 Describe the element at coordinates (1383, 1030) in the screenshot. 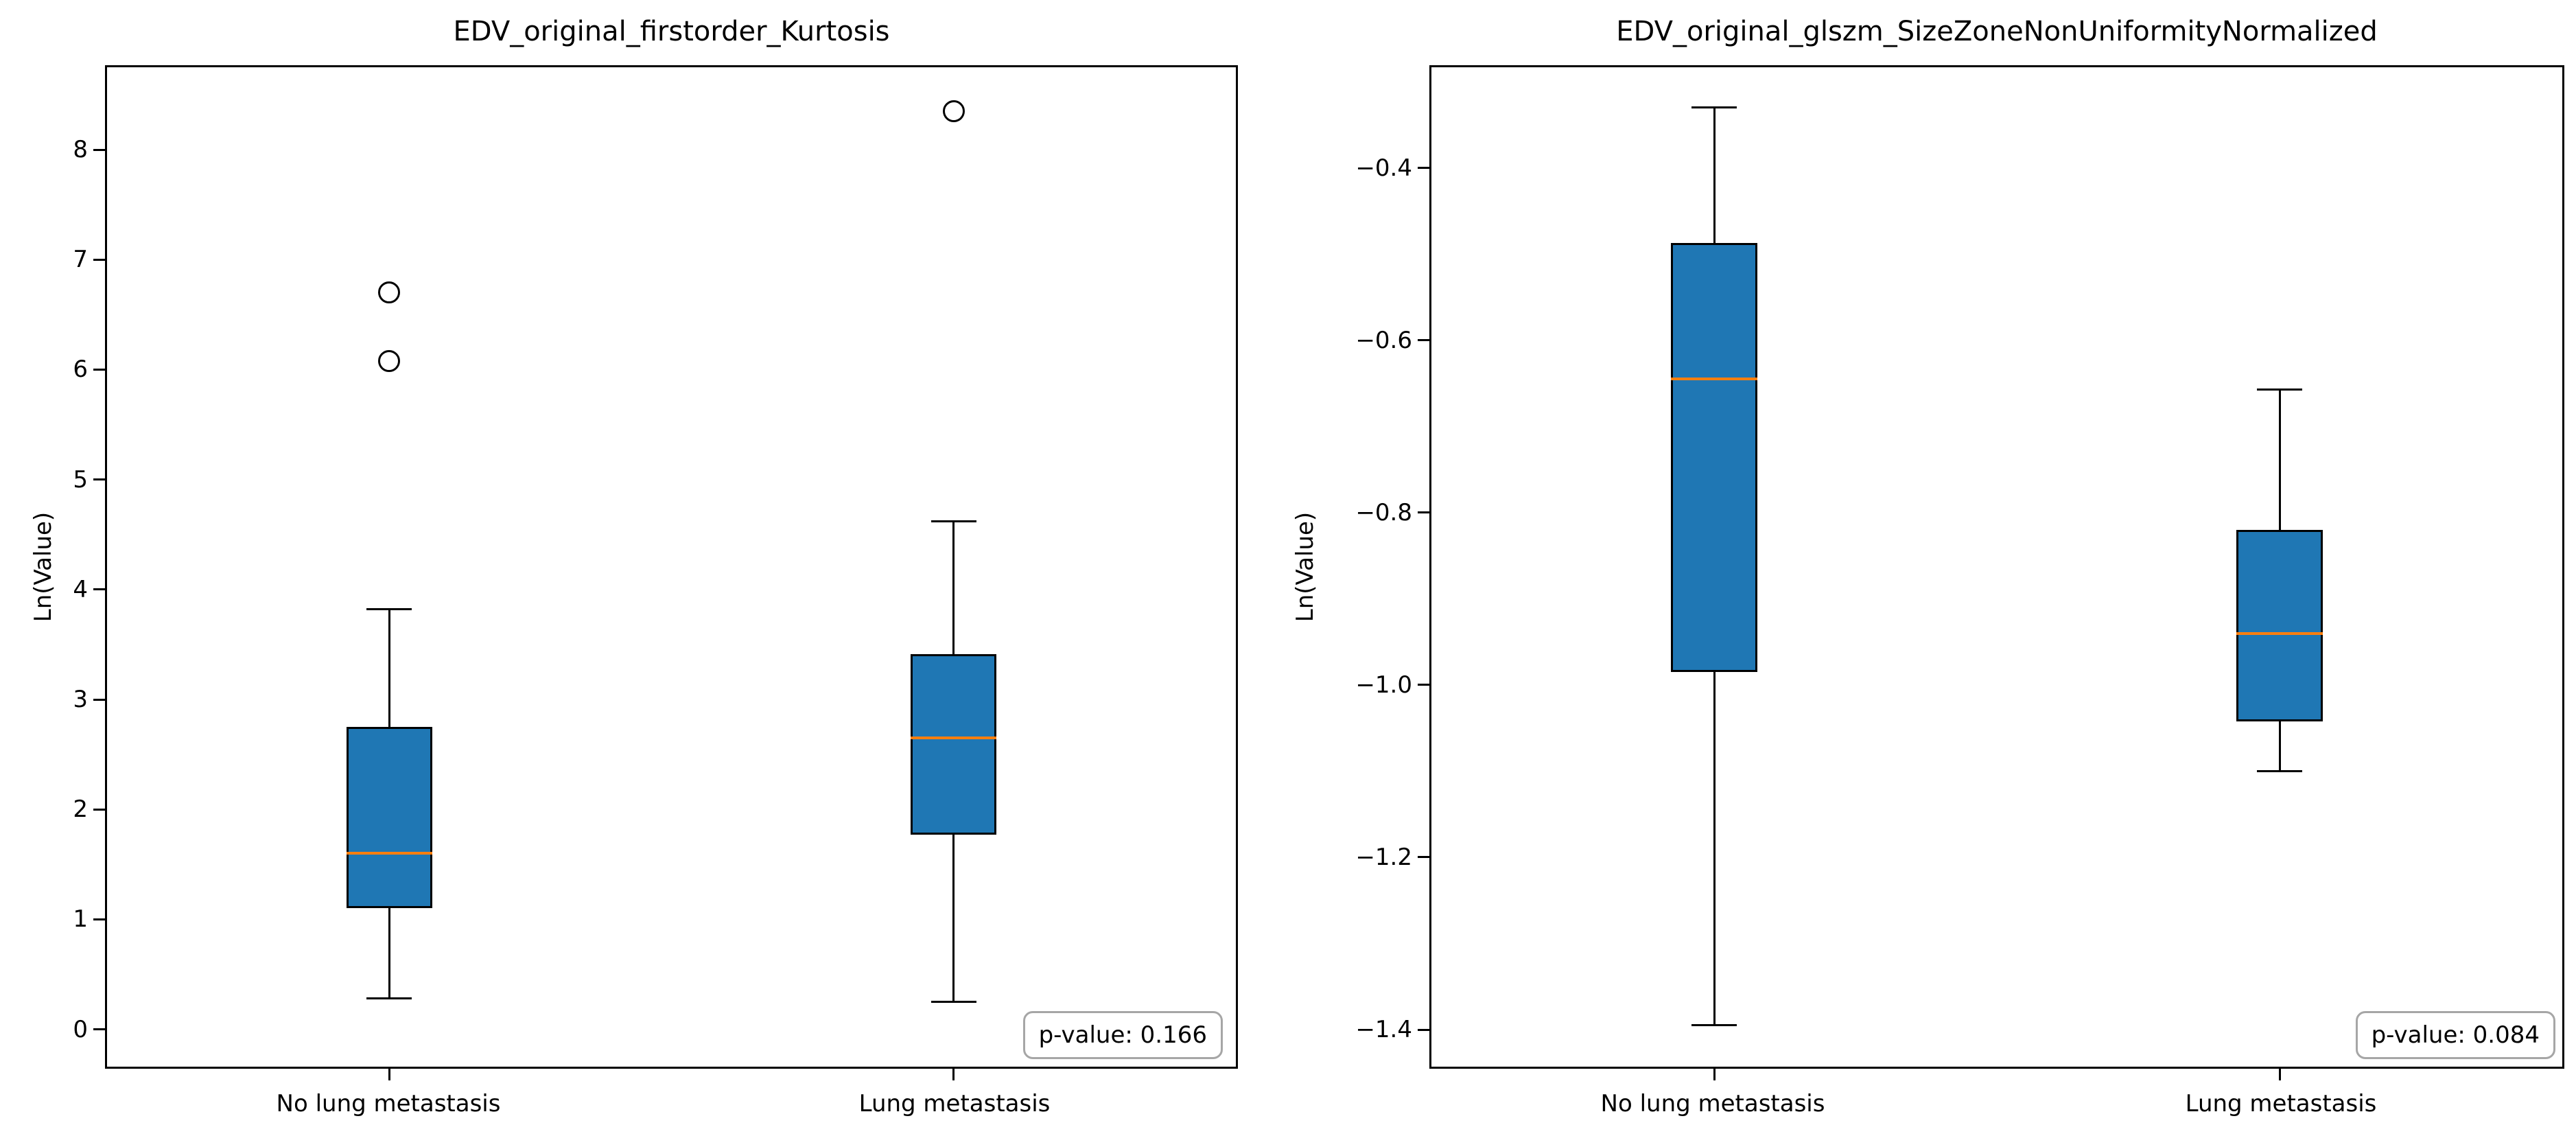

I see `y-tick-label: −1.4` at that location.